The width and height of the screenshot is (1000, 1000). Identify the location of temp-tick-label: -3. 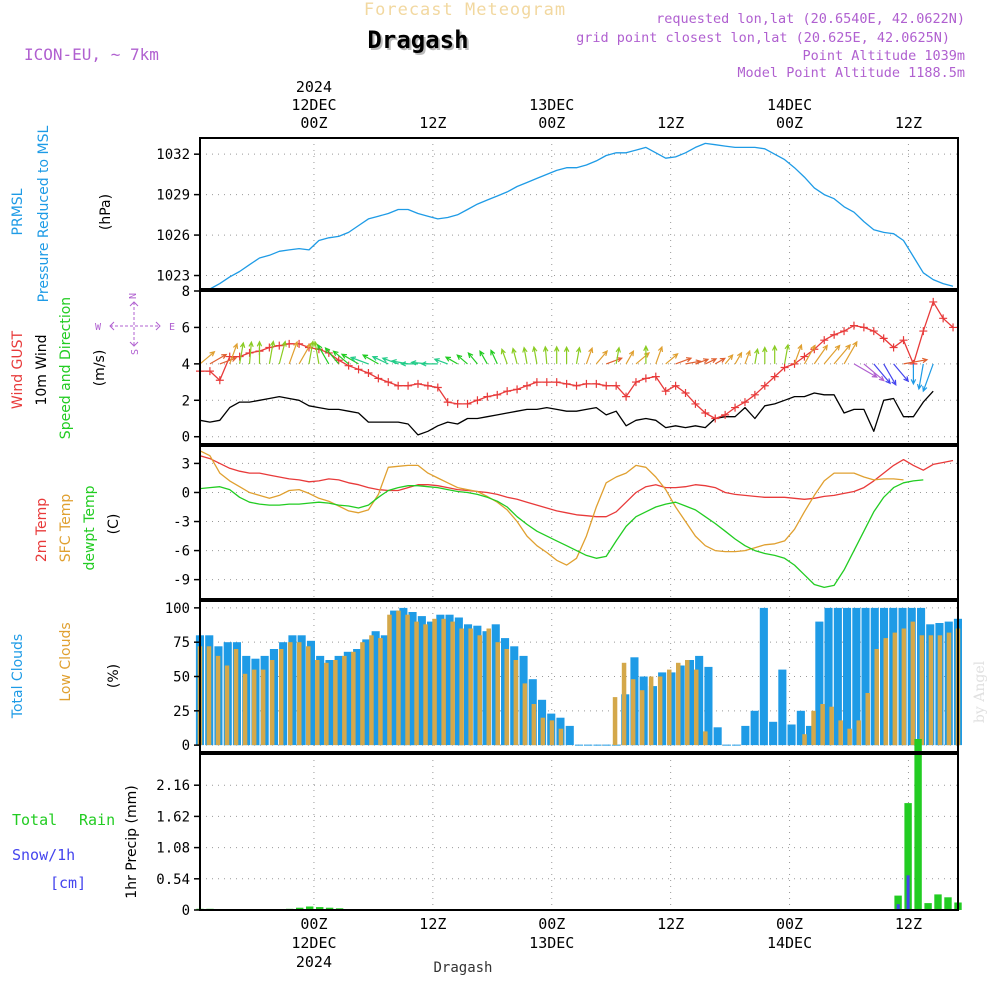
(181, 523).